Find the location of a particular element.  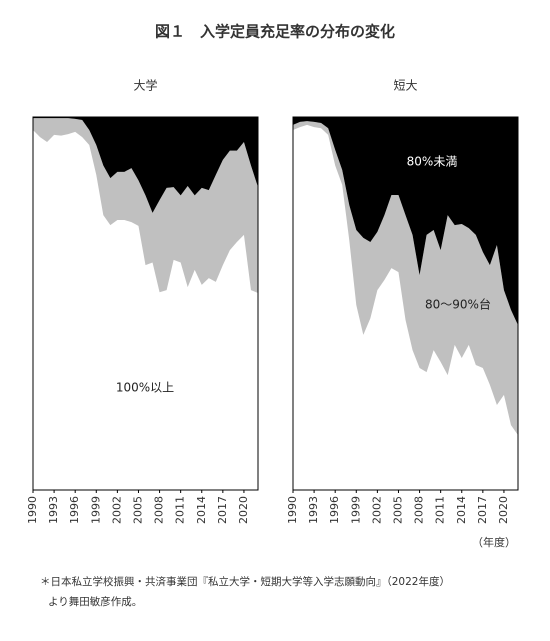

series-label: 80～90%台 is located at coordinates (458, 304).